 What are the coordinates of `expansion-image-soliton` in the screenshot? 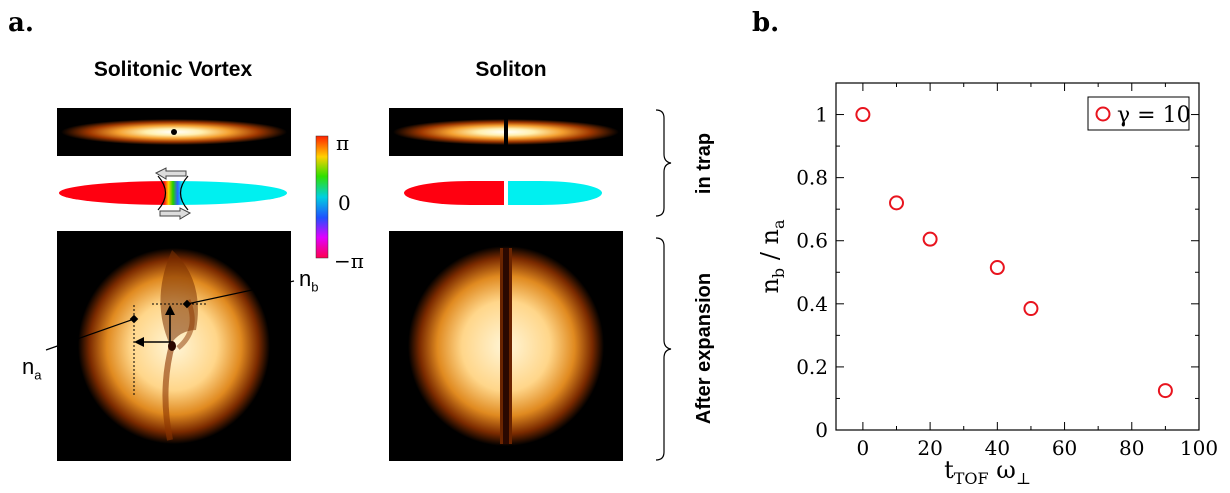 It's located at (506, 346).